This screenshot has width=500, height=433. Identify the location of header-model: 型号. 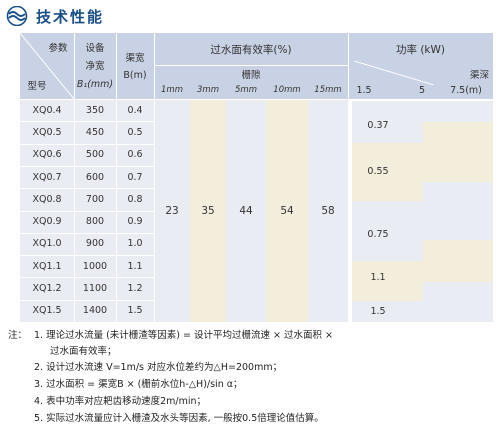
(37, 86).